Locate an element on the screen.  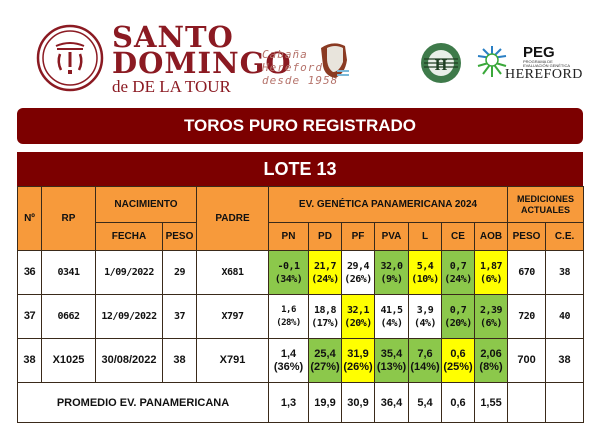
cell-ce: 0,7 (20%) is located at coordinates (458, 316).